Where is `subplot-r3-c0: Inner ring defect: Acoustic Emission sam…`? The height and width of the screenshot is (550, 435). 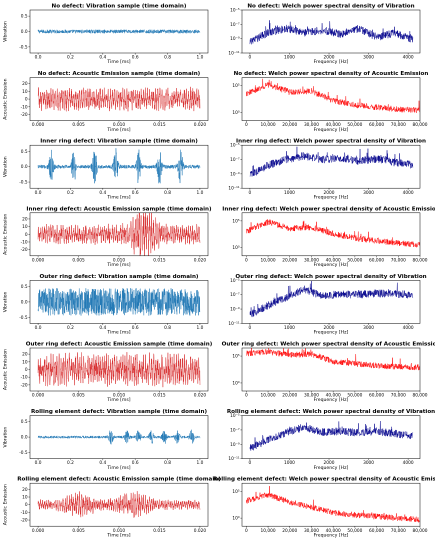 subplot-r3-c0: Inner ring defect: Acoustic Emission sam… is located at coordinates (108, 237).